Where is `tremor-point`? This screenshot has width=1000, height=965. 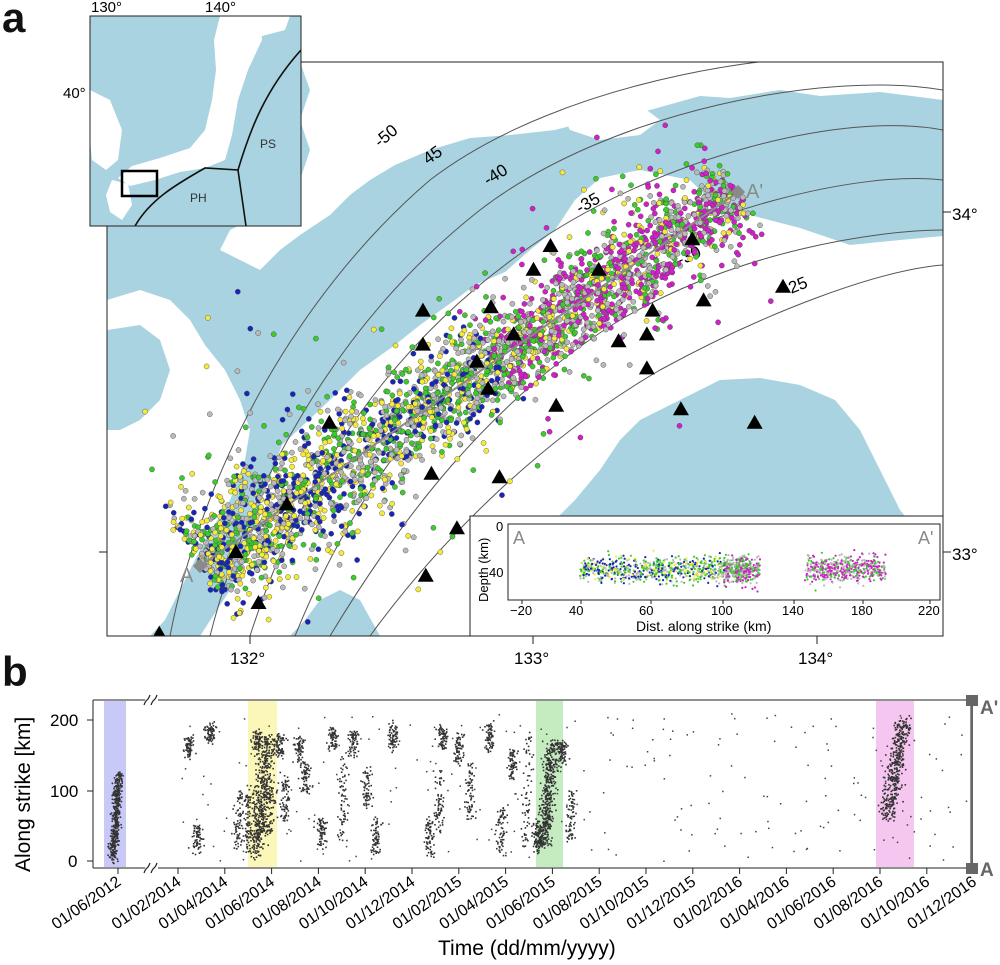
tremor-point is located at coordinates (113, 794).